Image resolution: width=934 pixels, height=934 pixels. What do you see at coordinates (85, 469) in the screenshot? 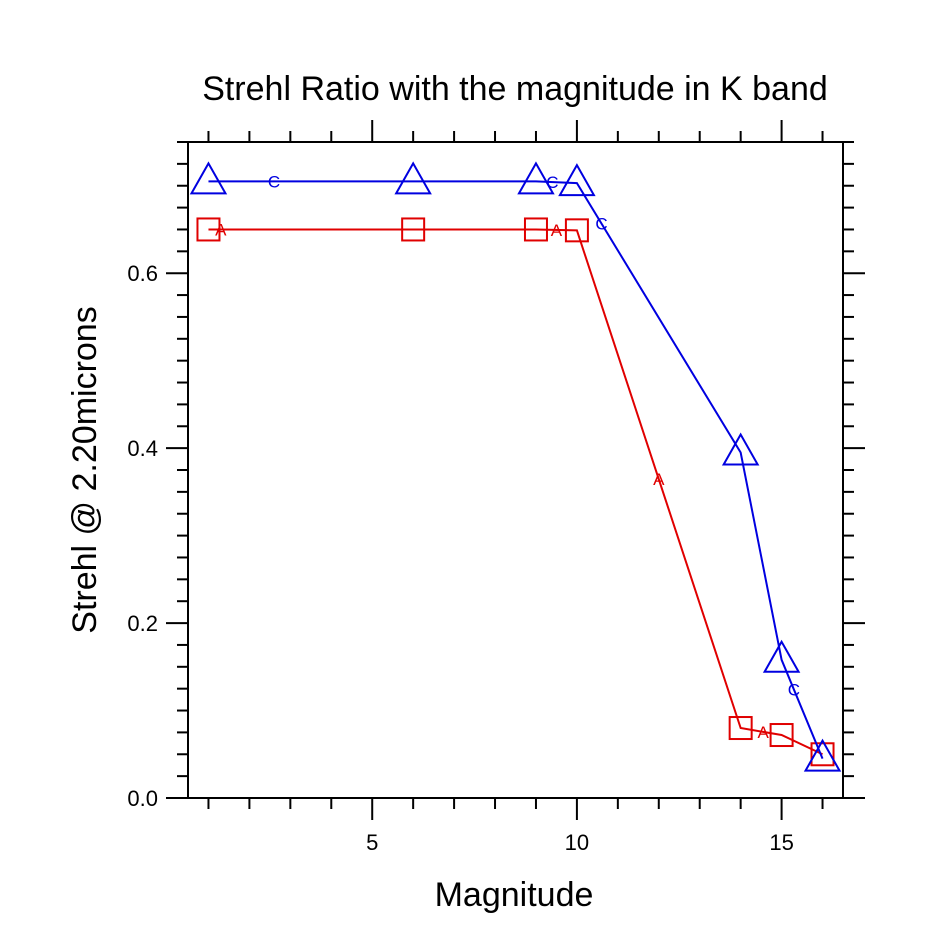
I see `y-axis-label: Strehl @ 2.20microns` at bounding box center [85, 469].